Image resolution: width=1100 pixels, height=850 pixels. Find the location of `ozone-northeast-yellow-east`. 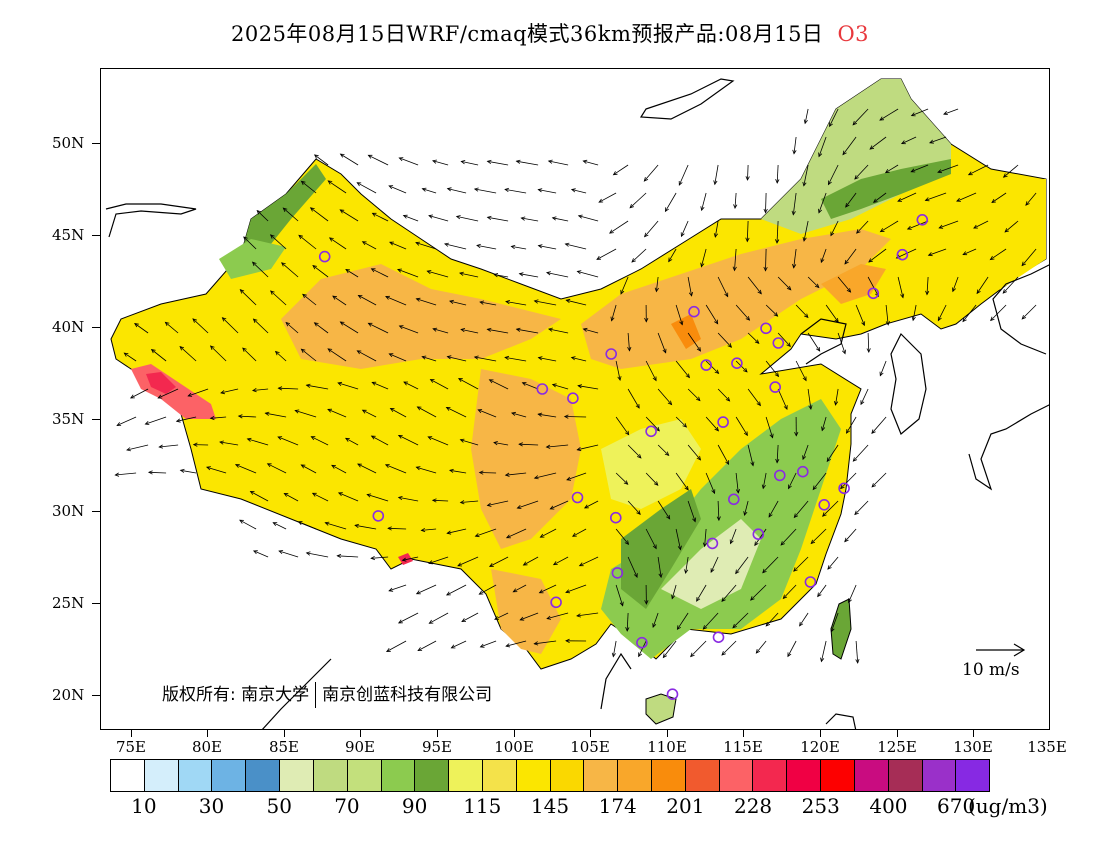

ozone-northeast-yellow-east is located at coordinates (973, 241).